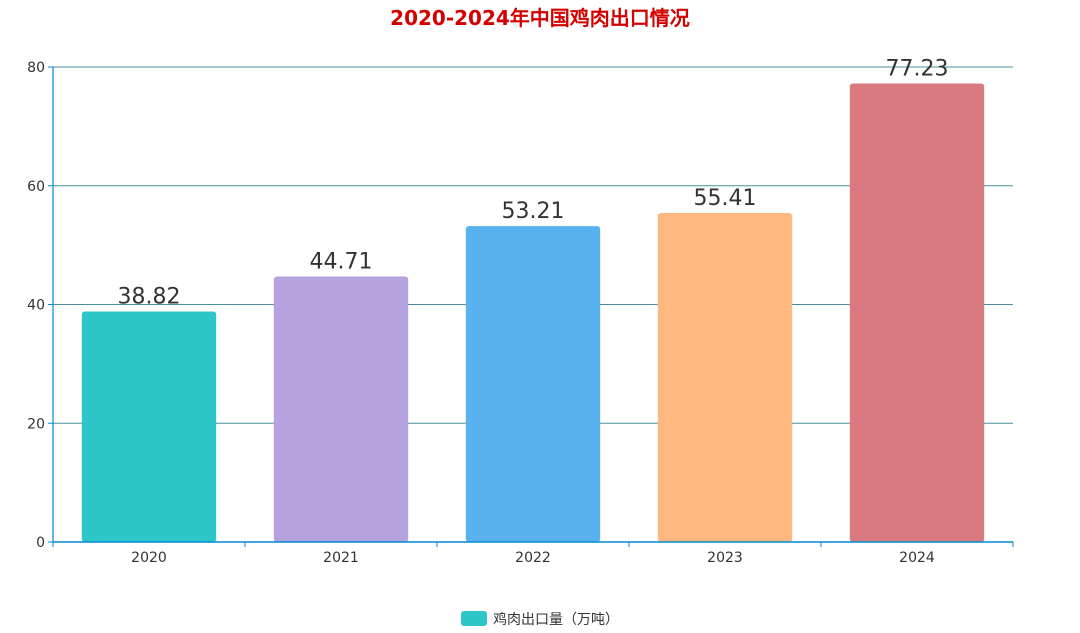 This screenshot has height=633, width=1080. I want to click on legend-swatch, so click(474, 618).